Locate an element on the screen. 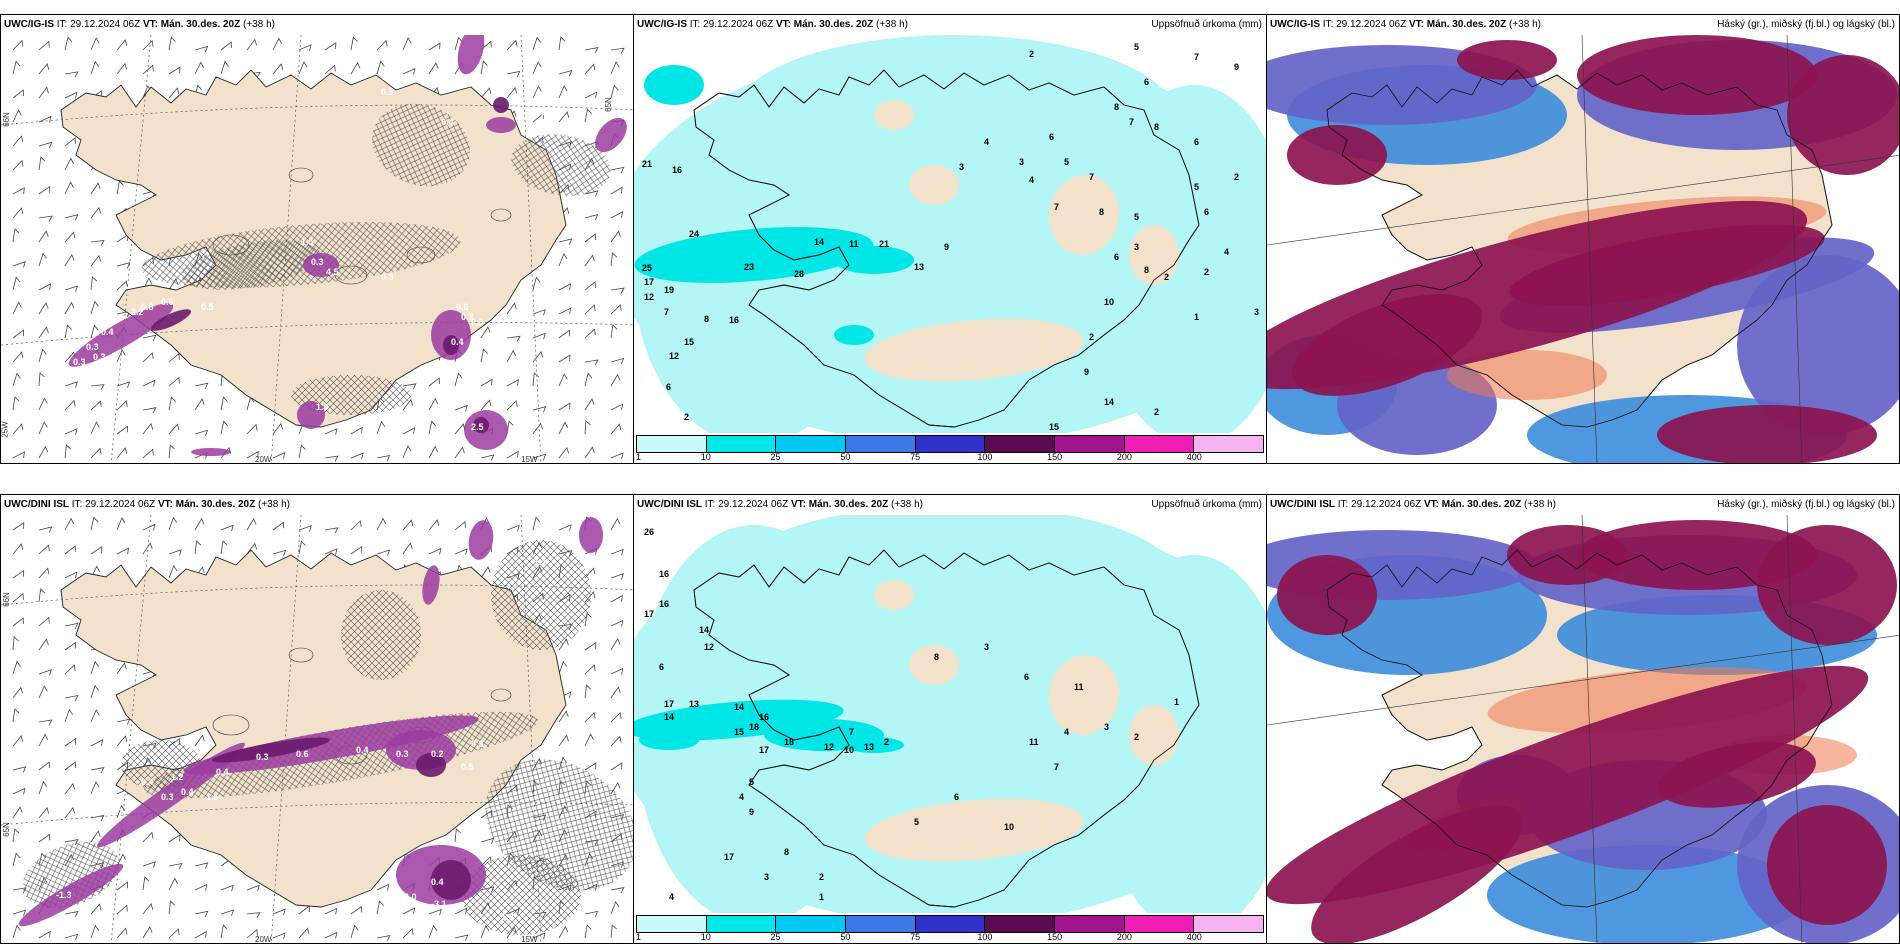  precip-moderate-area is located at coordinates (854, 335).